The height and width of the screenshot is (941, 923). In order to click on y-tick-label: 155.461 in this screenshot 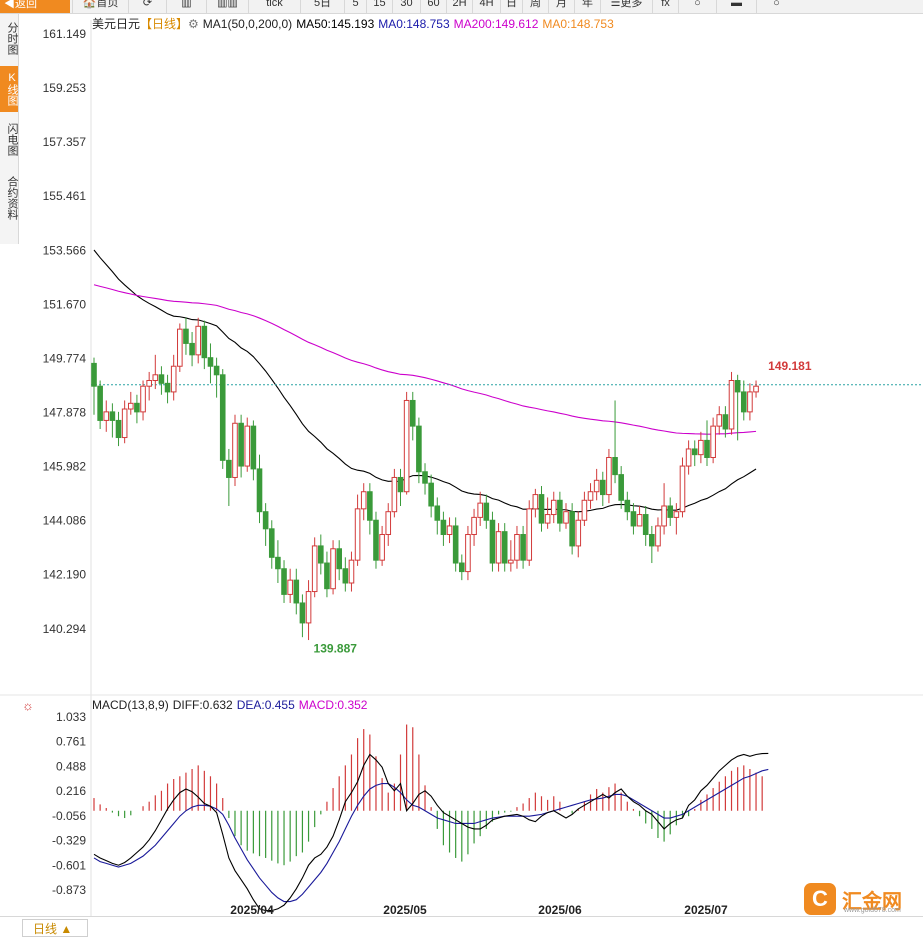, I will do `click(65, 196)`.